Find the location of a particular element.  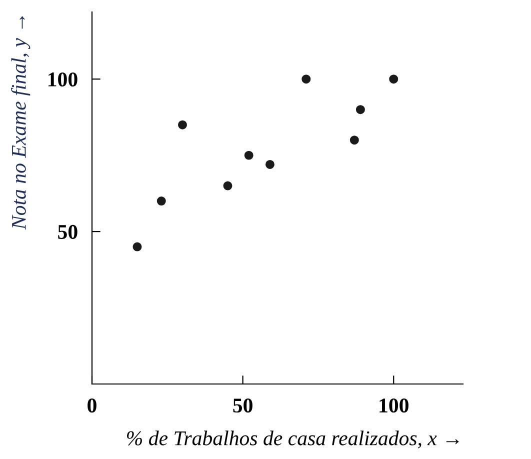

x-tick-label: 0 is located at coordinates (92, 405).